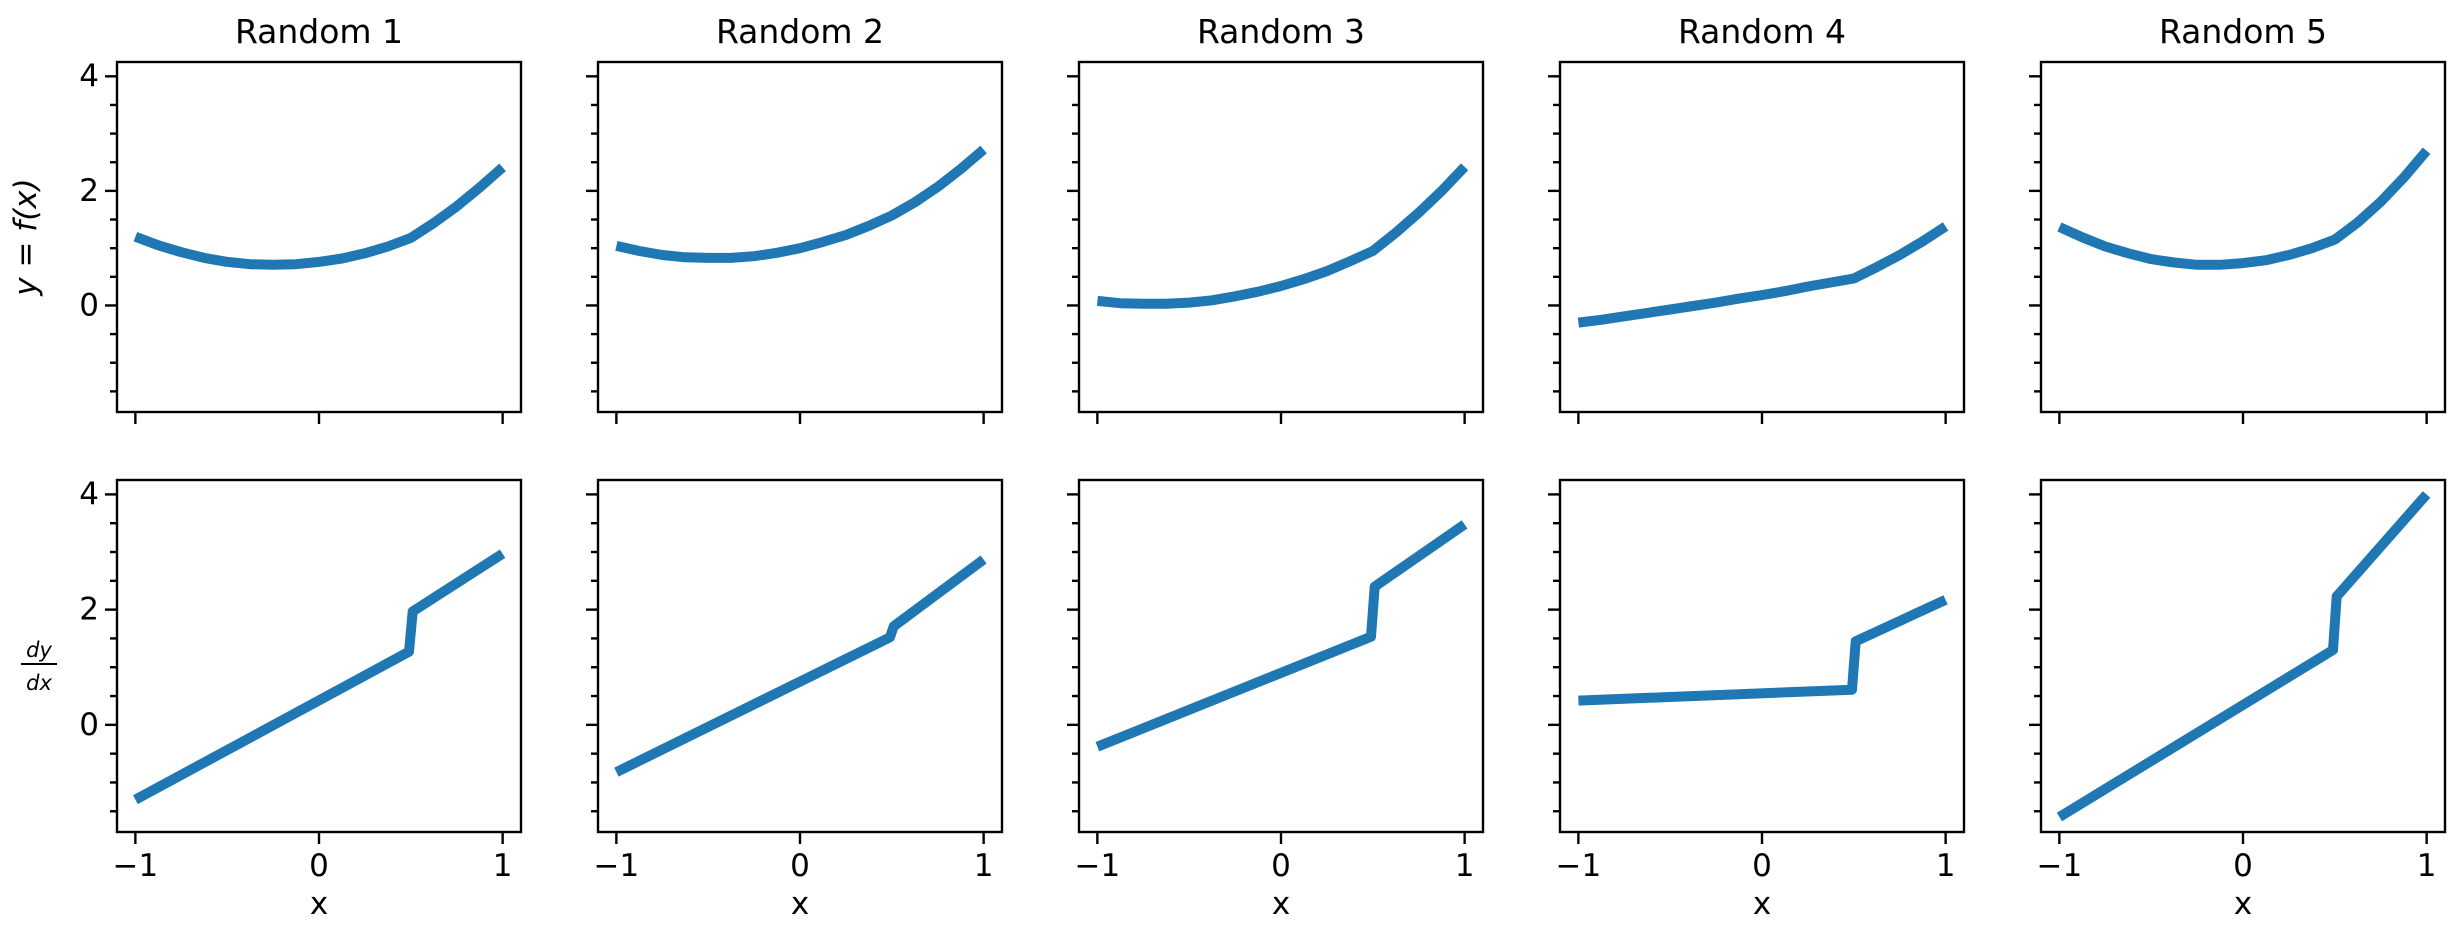 This screenshot has height=943, width=2460. What do you see at coordinates (1762, 904) in the screenshot?
I see `x-axis-label-c4: x` at bounding box center [1762, 904].